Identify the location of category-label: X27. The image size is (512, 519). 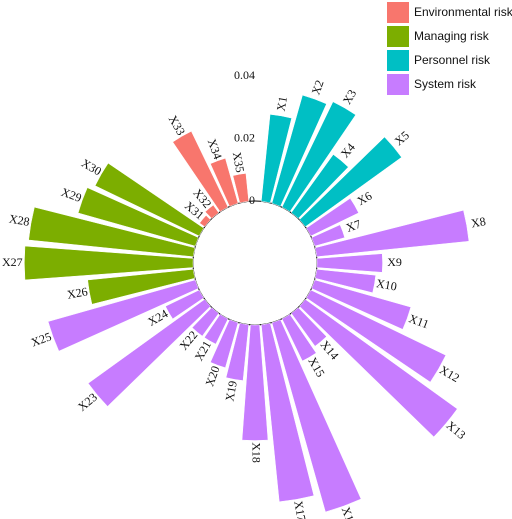
(12, 262).